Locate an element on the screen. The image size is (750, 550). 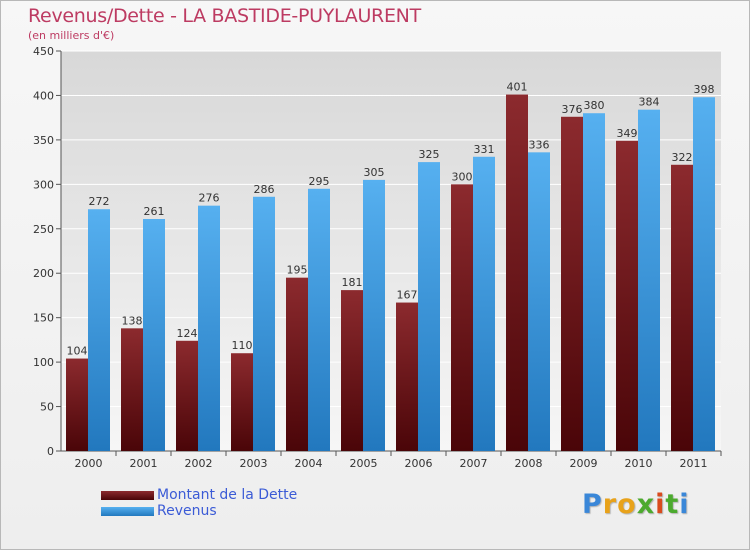
data-label-revenus: 398 is located at coordinates (704, 89).